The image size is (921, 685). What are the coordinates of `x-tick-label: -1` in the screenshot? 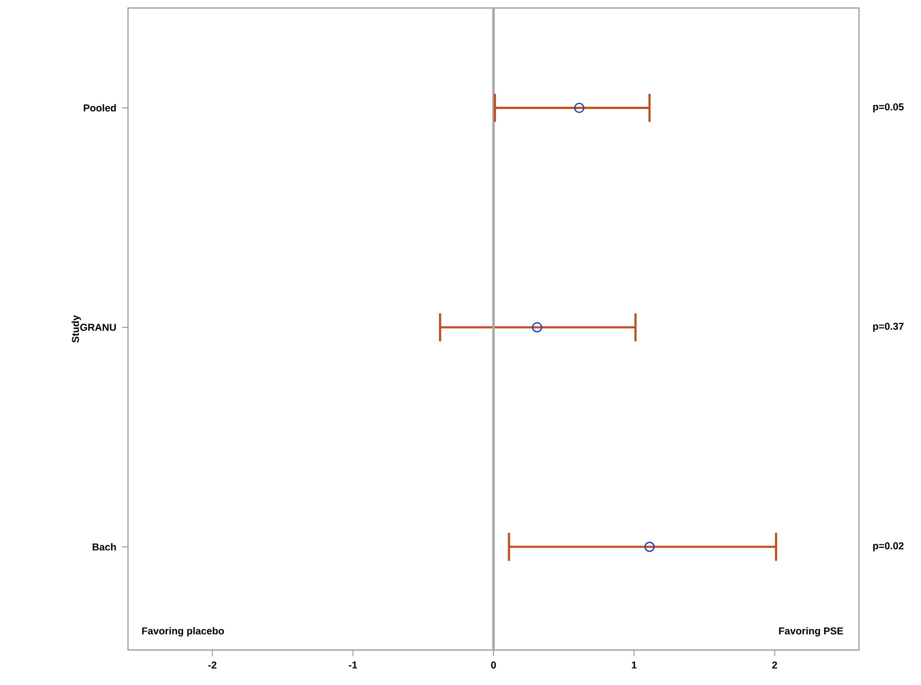 It's located at (353, 665).